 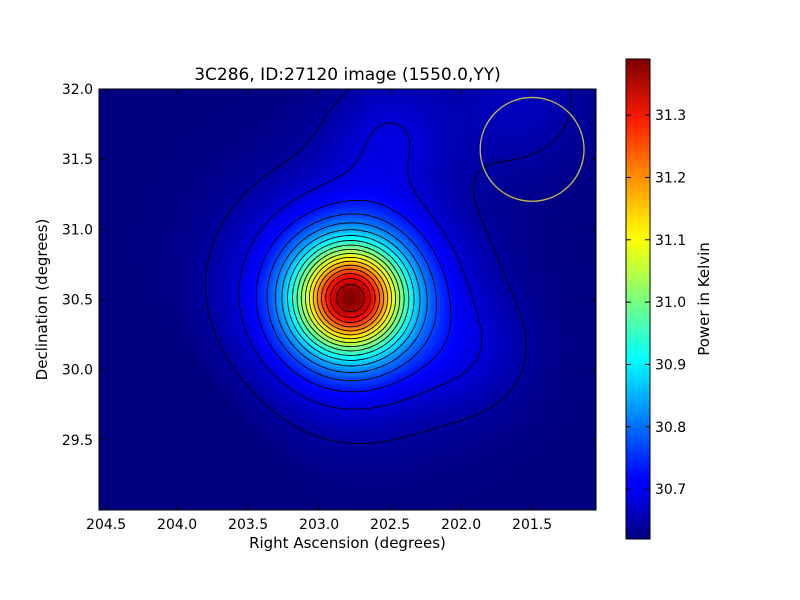 I want to click on x-tick-label: 204.5, so click(x=106, y=525).